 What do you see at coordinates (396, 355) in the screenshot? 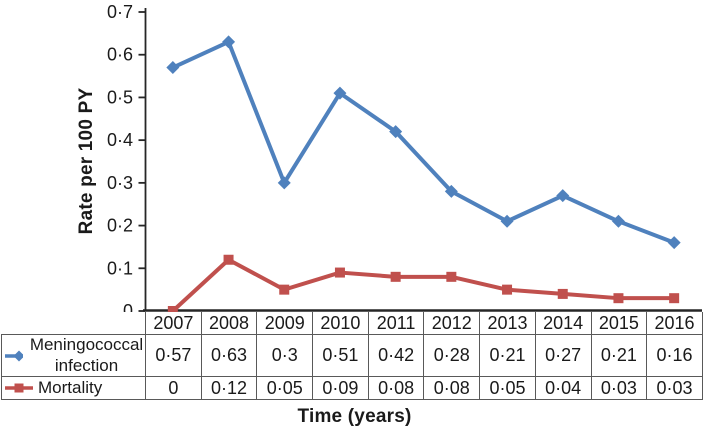
I see `value-cell: 0·42` at bounding box center [396, 355].